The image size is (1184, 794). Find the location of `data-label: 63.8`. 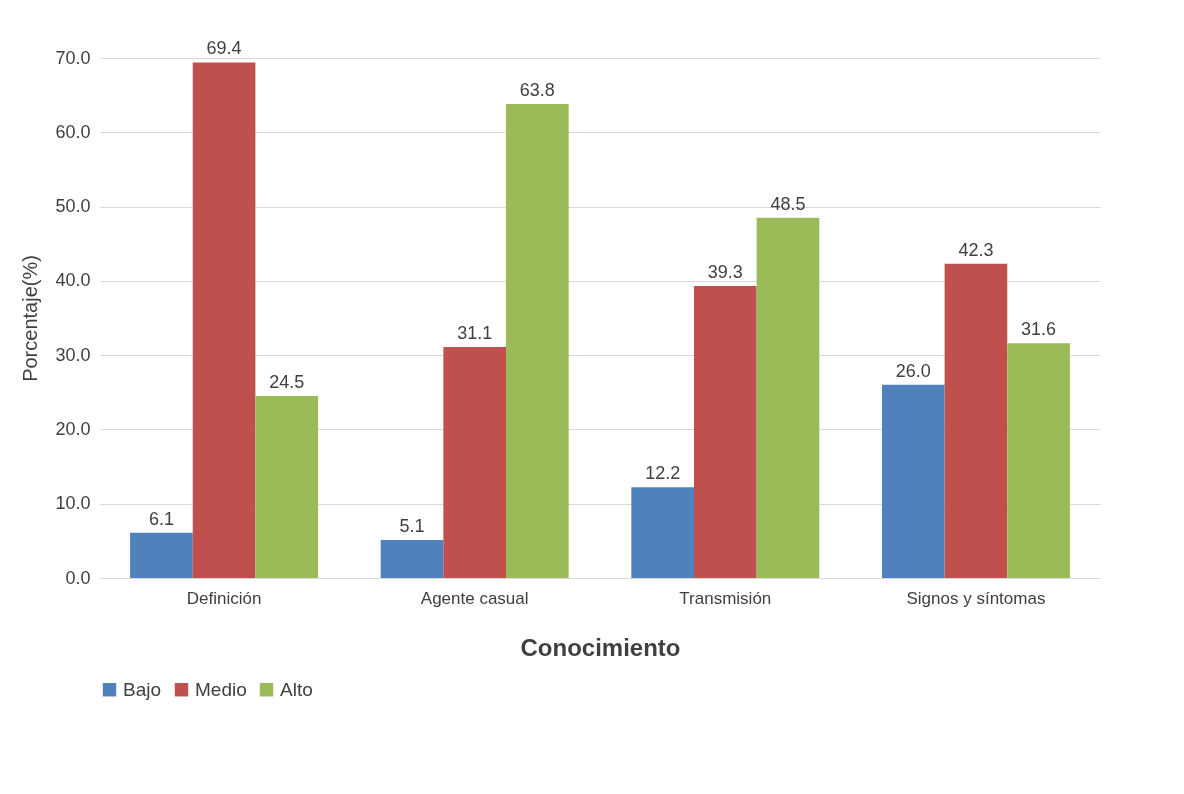

data-label: 63.8 is located at coordinates (537, 90).